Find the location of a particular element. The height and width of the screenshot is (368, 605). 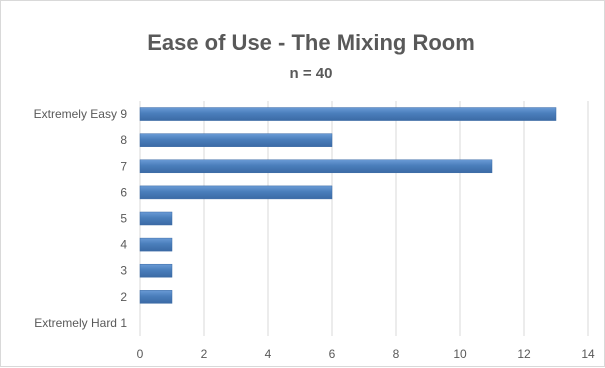

y-category-label: 6 is located at coordinates (123, 192).